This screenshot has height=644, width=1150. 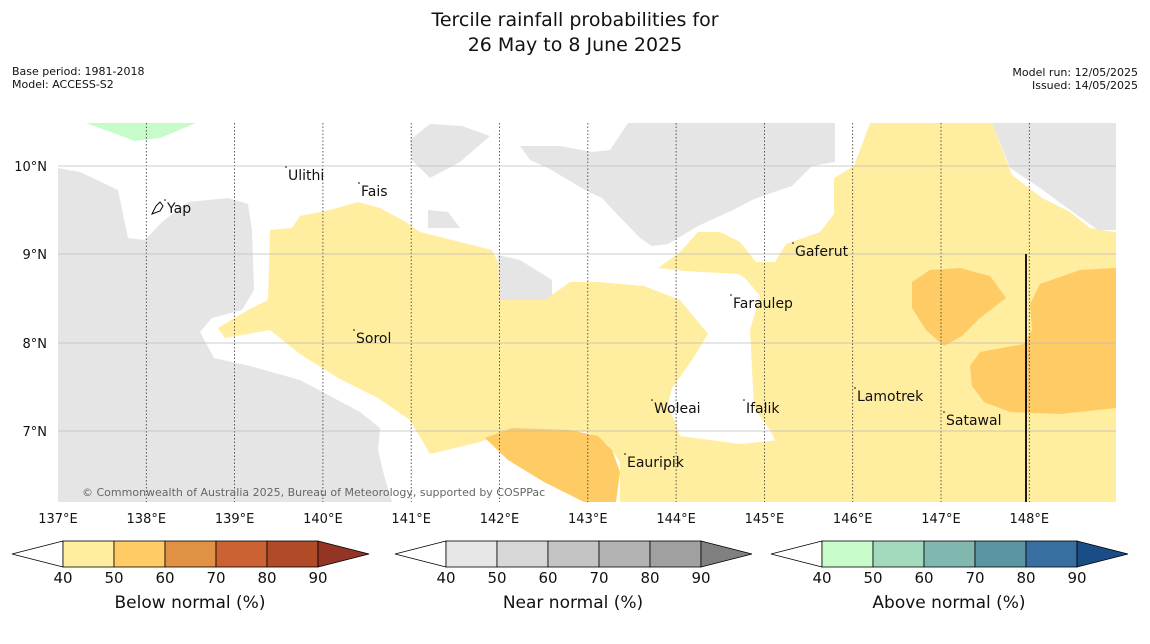 I want to click on lon-tick-label: 143°E, so click(x=588, y=519).